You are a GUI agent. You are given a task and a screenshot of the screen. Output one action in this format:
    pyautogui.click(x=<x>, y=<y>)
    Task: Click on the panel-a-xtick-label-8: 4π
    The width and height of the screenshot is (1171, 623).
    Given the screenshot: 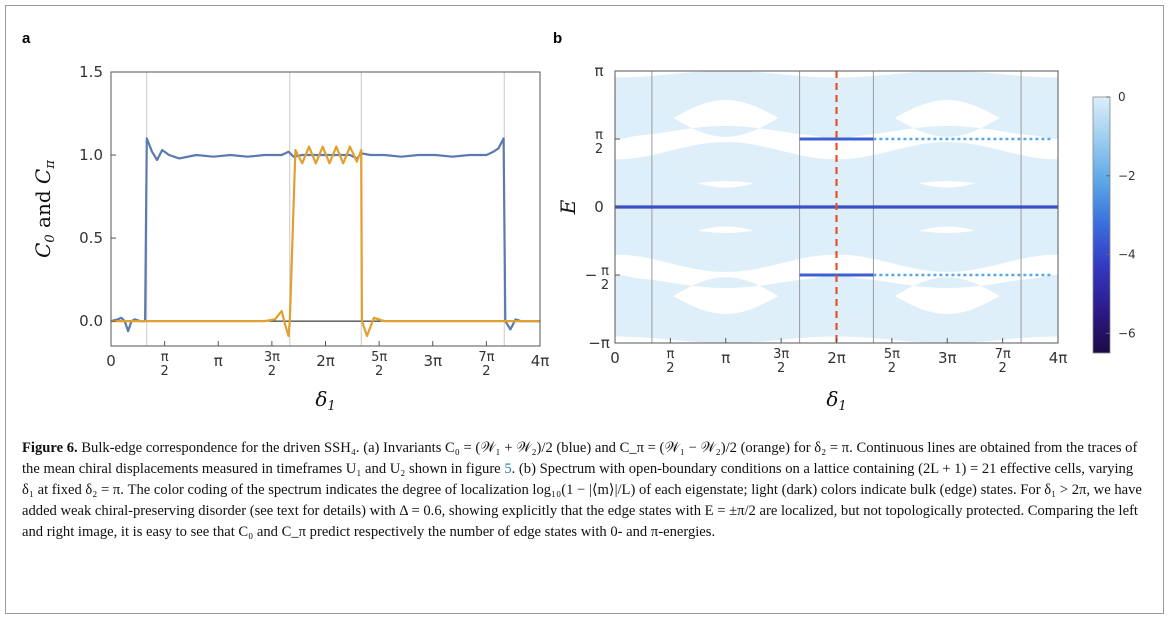 What is the action you would take?
    pyautogui.click(x=540, y=361)
    